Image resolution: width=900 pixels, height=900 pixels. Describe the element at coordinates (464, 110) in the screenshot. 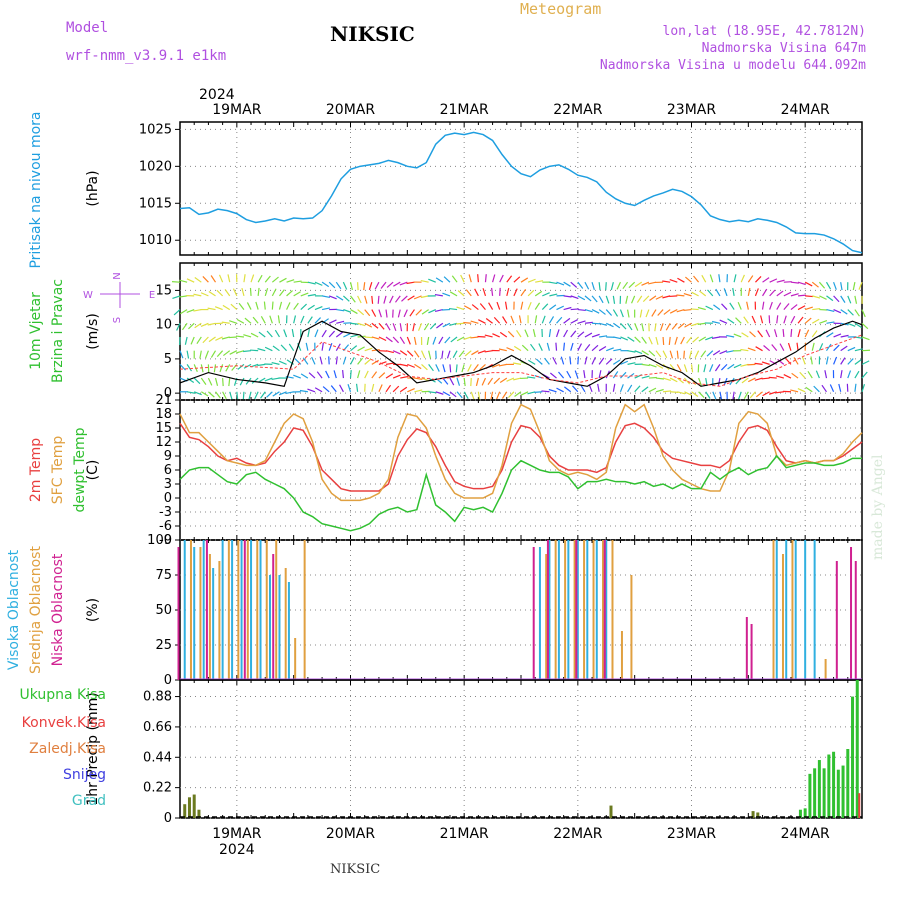

I see `top-date-label: 21MAR` at that location.